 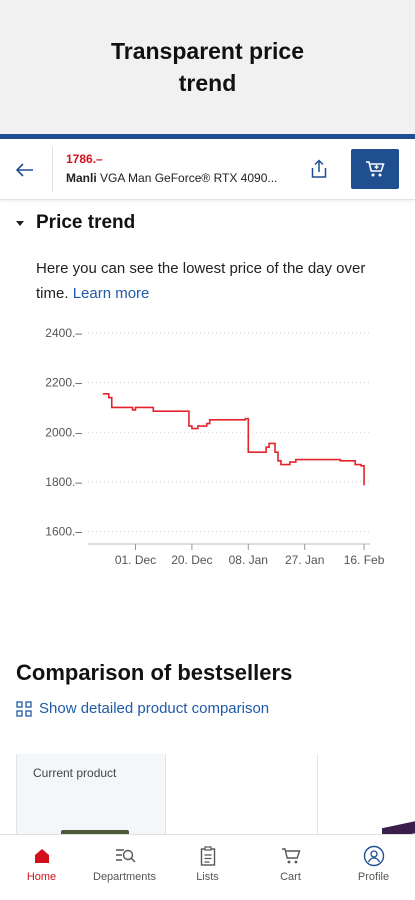 I want to click on tab-label: Profile, so click(x=373, y=877).